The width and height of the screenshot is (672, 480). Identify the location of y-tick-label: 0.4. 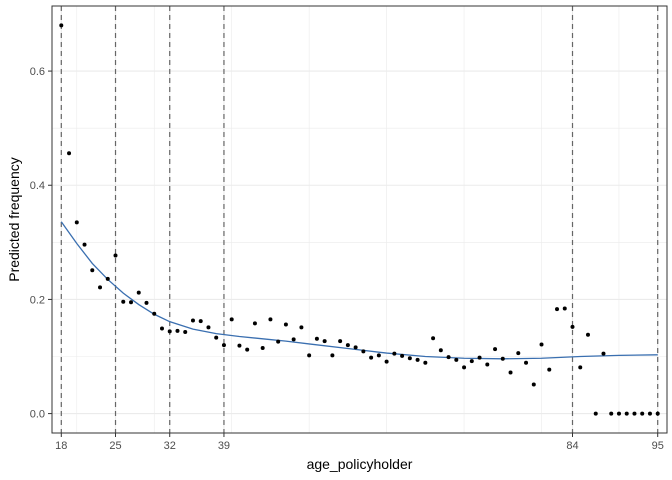
(37, 186).